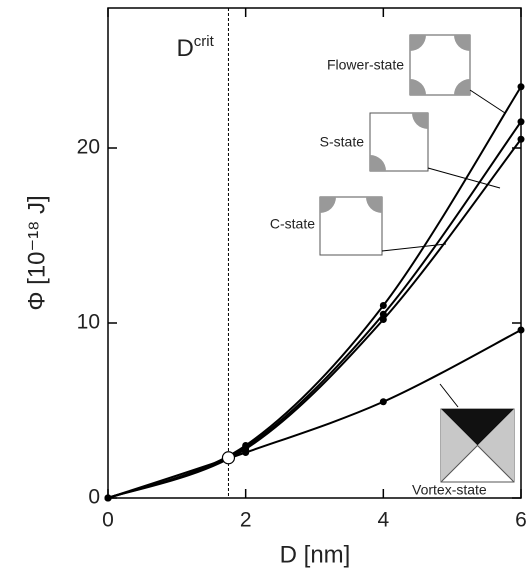 This screenshot has height=582, width=532. Describe the element at coordinates (88, 147) in the screenshot. I see `y-tick-label: 20` at that location.